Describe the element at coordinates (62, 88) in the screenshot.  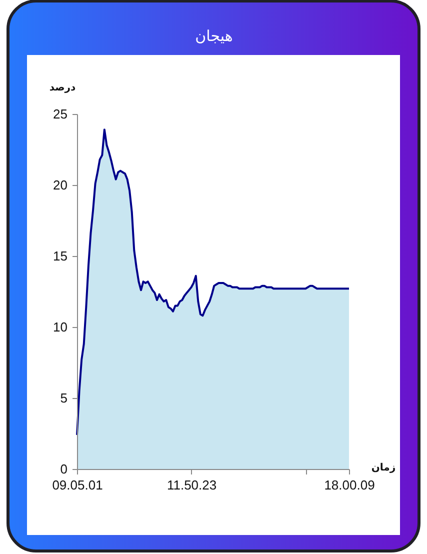
I see `y-axis-title: درصد` at that location.